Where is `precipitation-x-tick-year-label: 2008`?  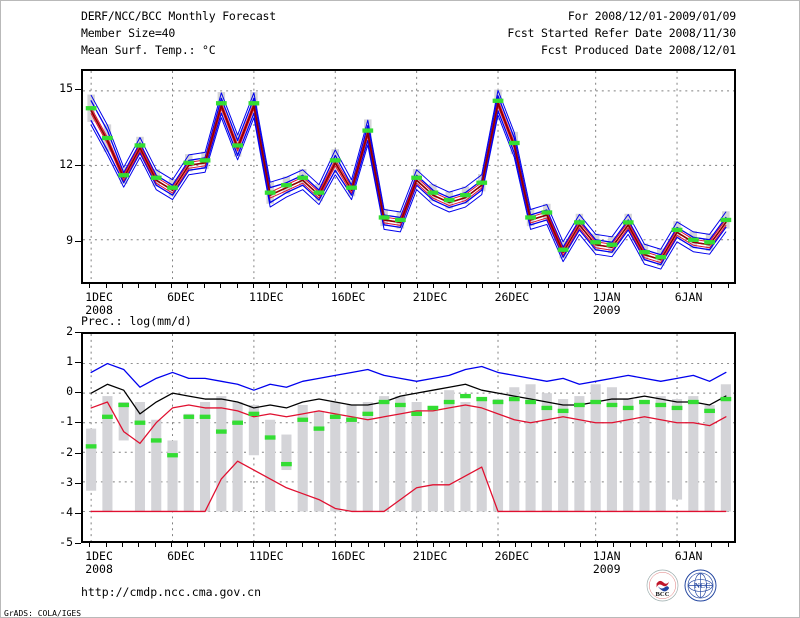 precipitation-x-tick-year-label: 2008 is located at coordinates (99, 569).